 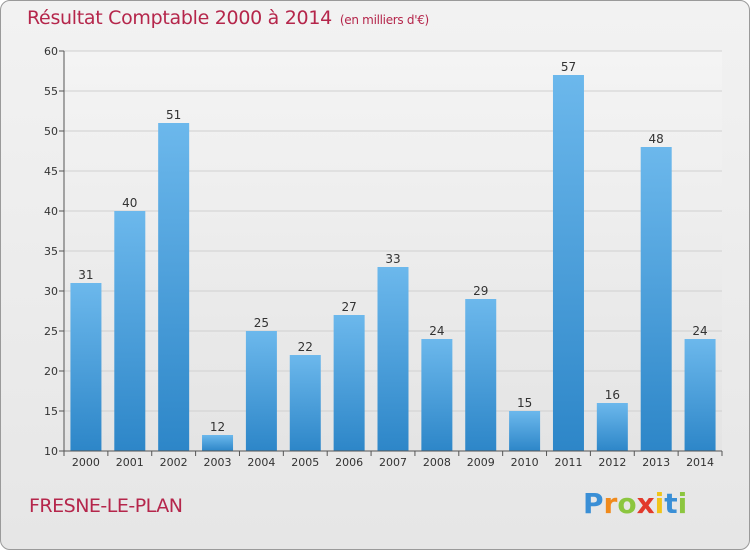 I want to click on proxiti-logo: Proxiti, so click(x=635, y=503).